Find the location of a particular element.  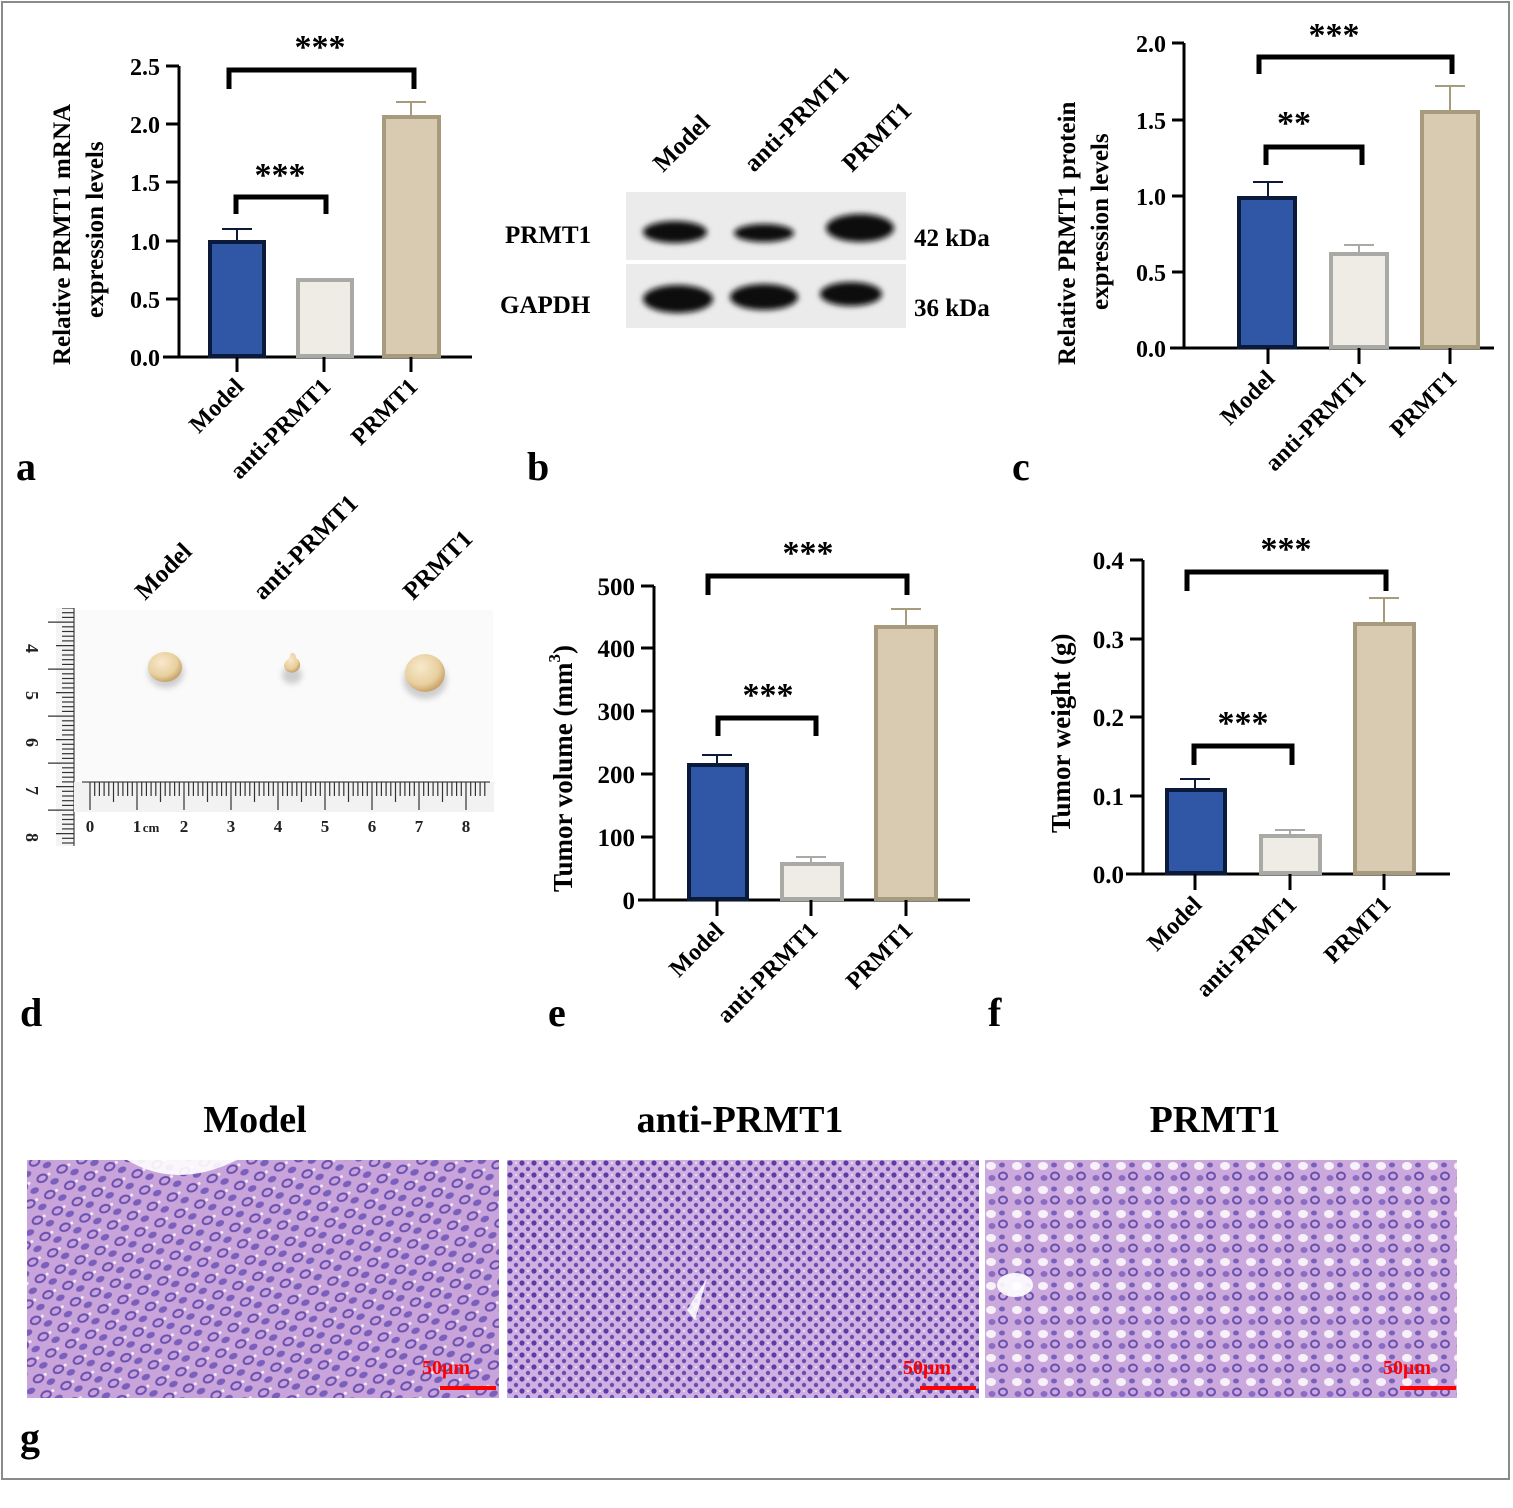

panel-letter-d: d is located at coordinates (31, 1012).